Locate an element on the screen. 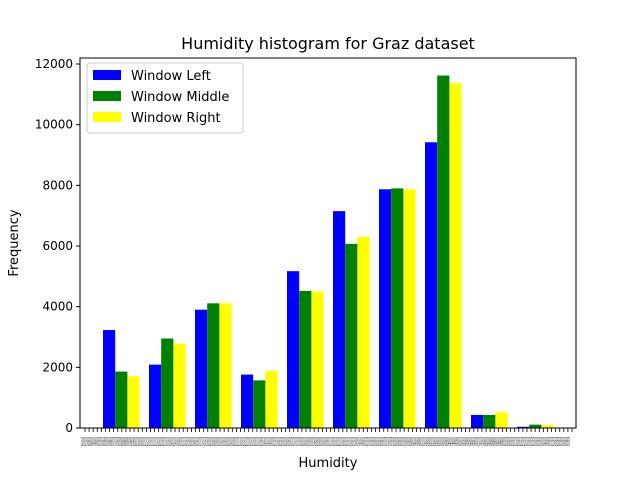 This screenshot has width=640, height=480. y-tick-label: 4000 is located at coordinates (57, 307).